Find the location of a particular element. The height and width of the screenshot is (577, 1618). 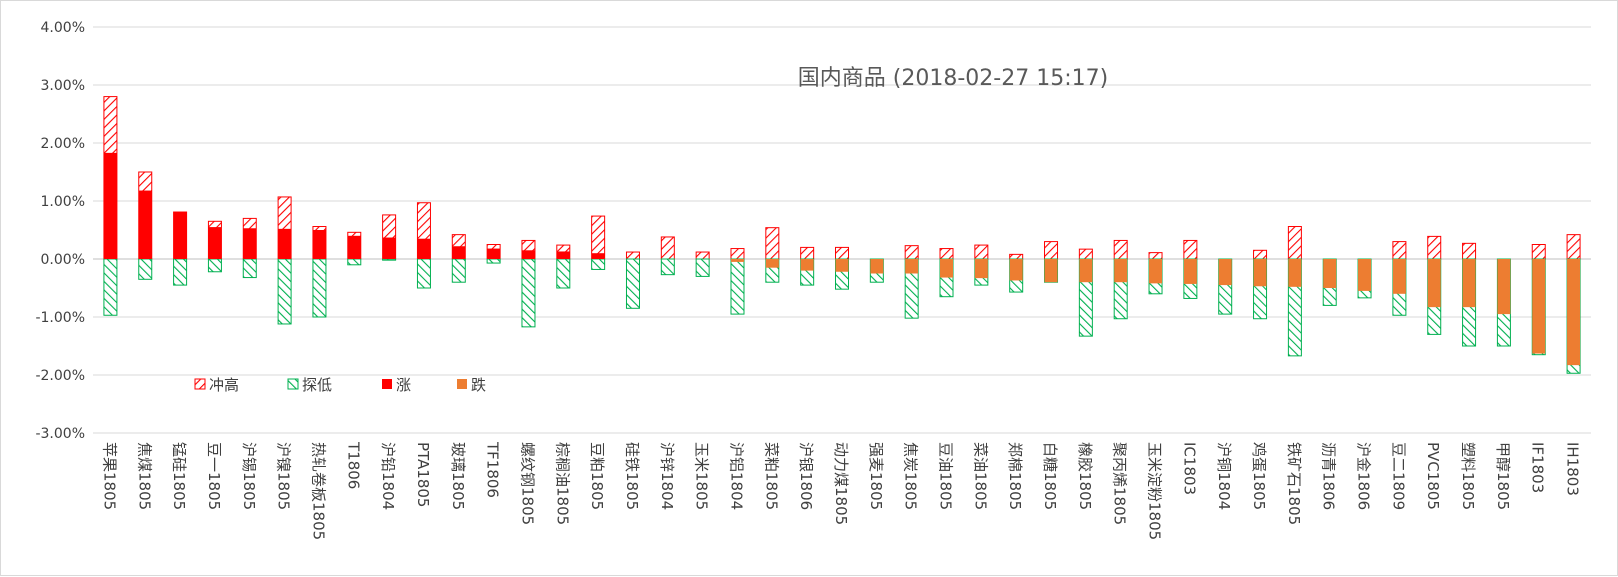

x-category-label: 鸡蛋1805 is located at coordinates (1259, 476).